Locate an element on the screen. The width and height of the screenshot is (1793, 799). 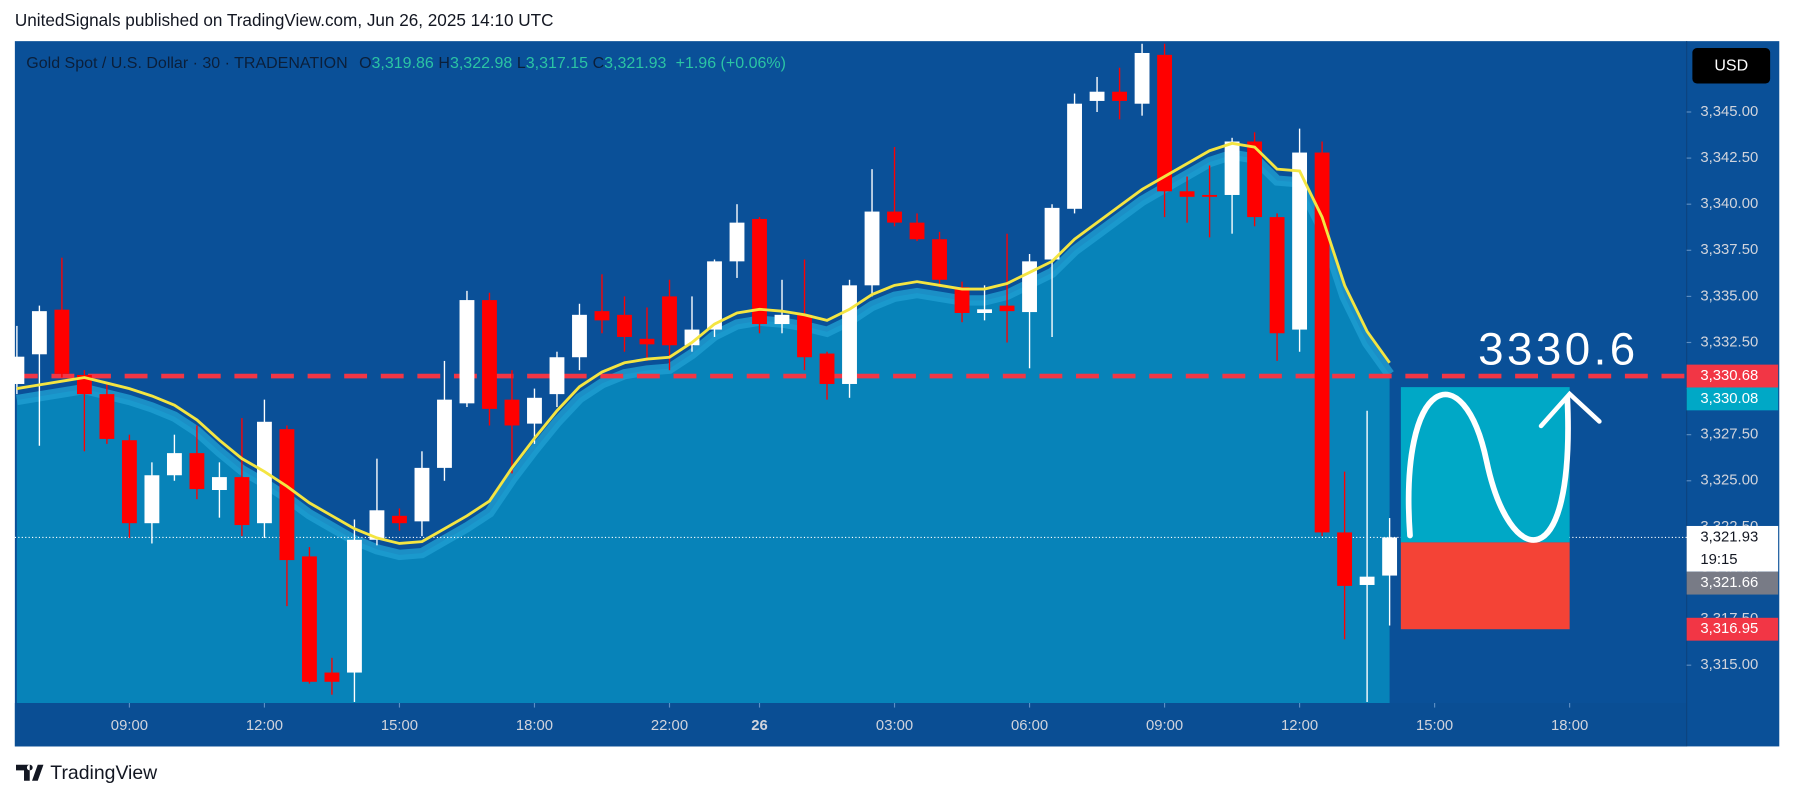
y-tick-label: 3,345.00 is located at coordinates (1729, 112).